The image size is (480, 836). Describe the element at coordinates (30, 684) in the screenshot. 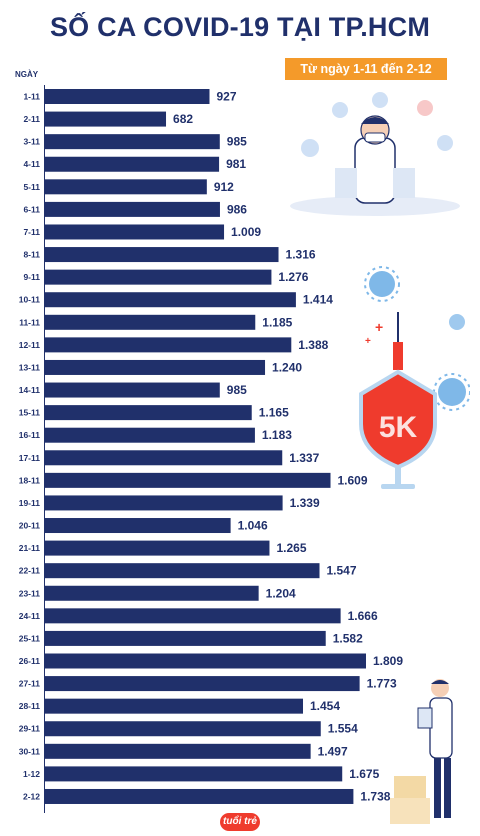

I see `tick-label-27-11: 27-11` at that location.